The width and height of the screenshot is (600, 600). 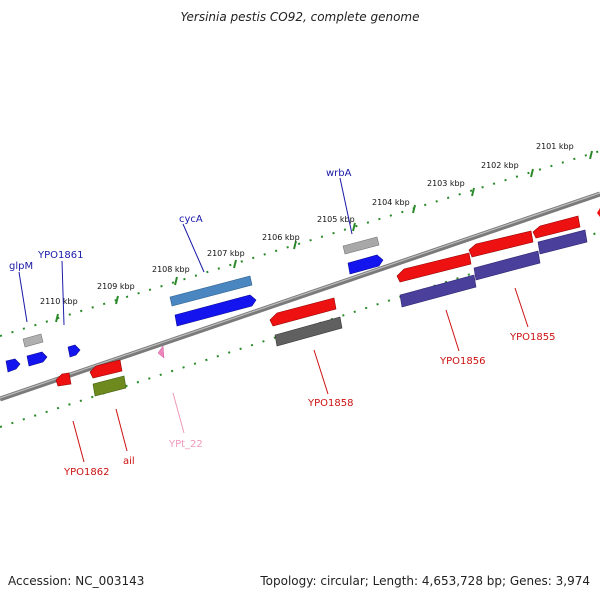 What do you see at coordinates (59, 301) in the screenshot?
I see `tick-label: 2110 kbp` at bounding box center [59, 301].